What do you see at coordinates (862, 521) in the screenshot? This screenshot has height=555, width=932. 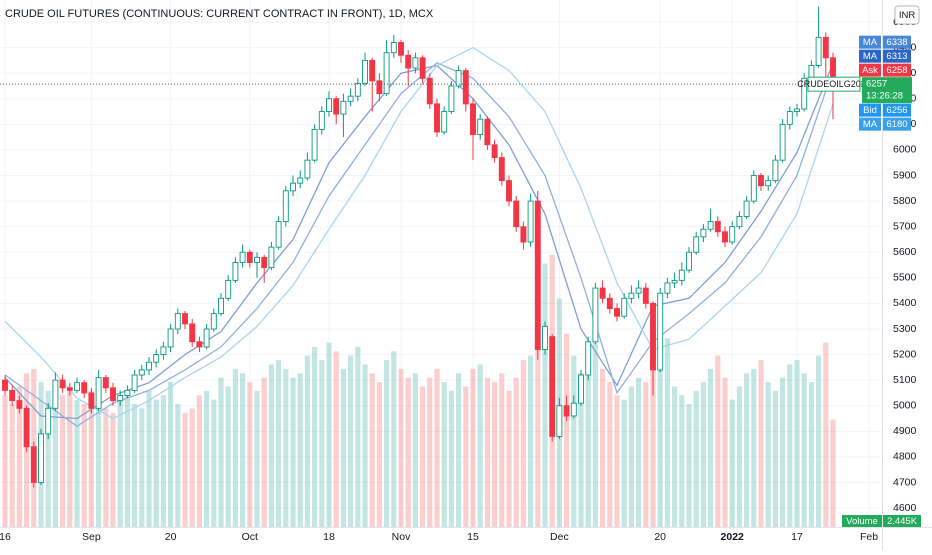 I see `volume-name: Volume` at bounding box center [862, 521].